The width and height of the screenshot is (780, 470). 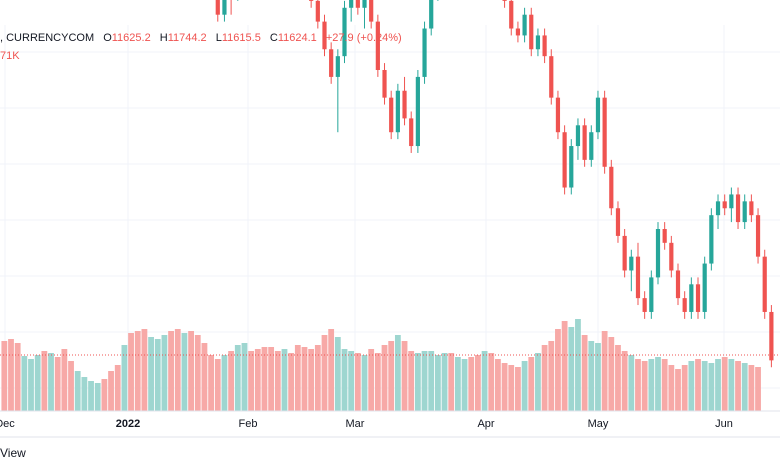 What do you see at coordinates (366, 424) in the screenshot?
I see `time-axis: Dec 2022 Feb Mar Apr May Jun` at bounding box center [366, 424].